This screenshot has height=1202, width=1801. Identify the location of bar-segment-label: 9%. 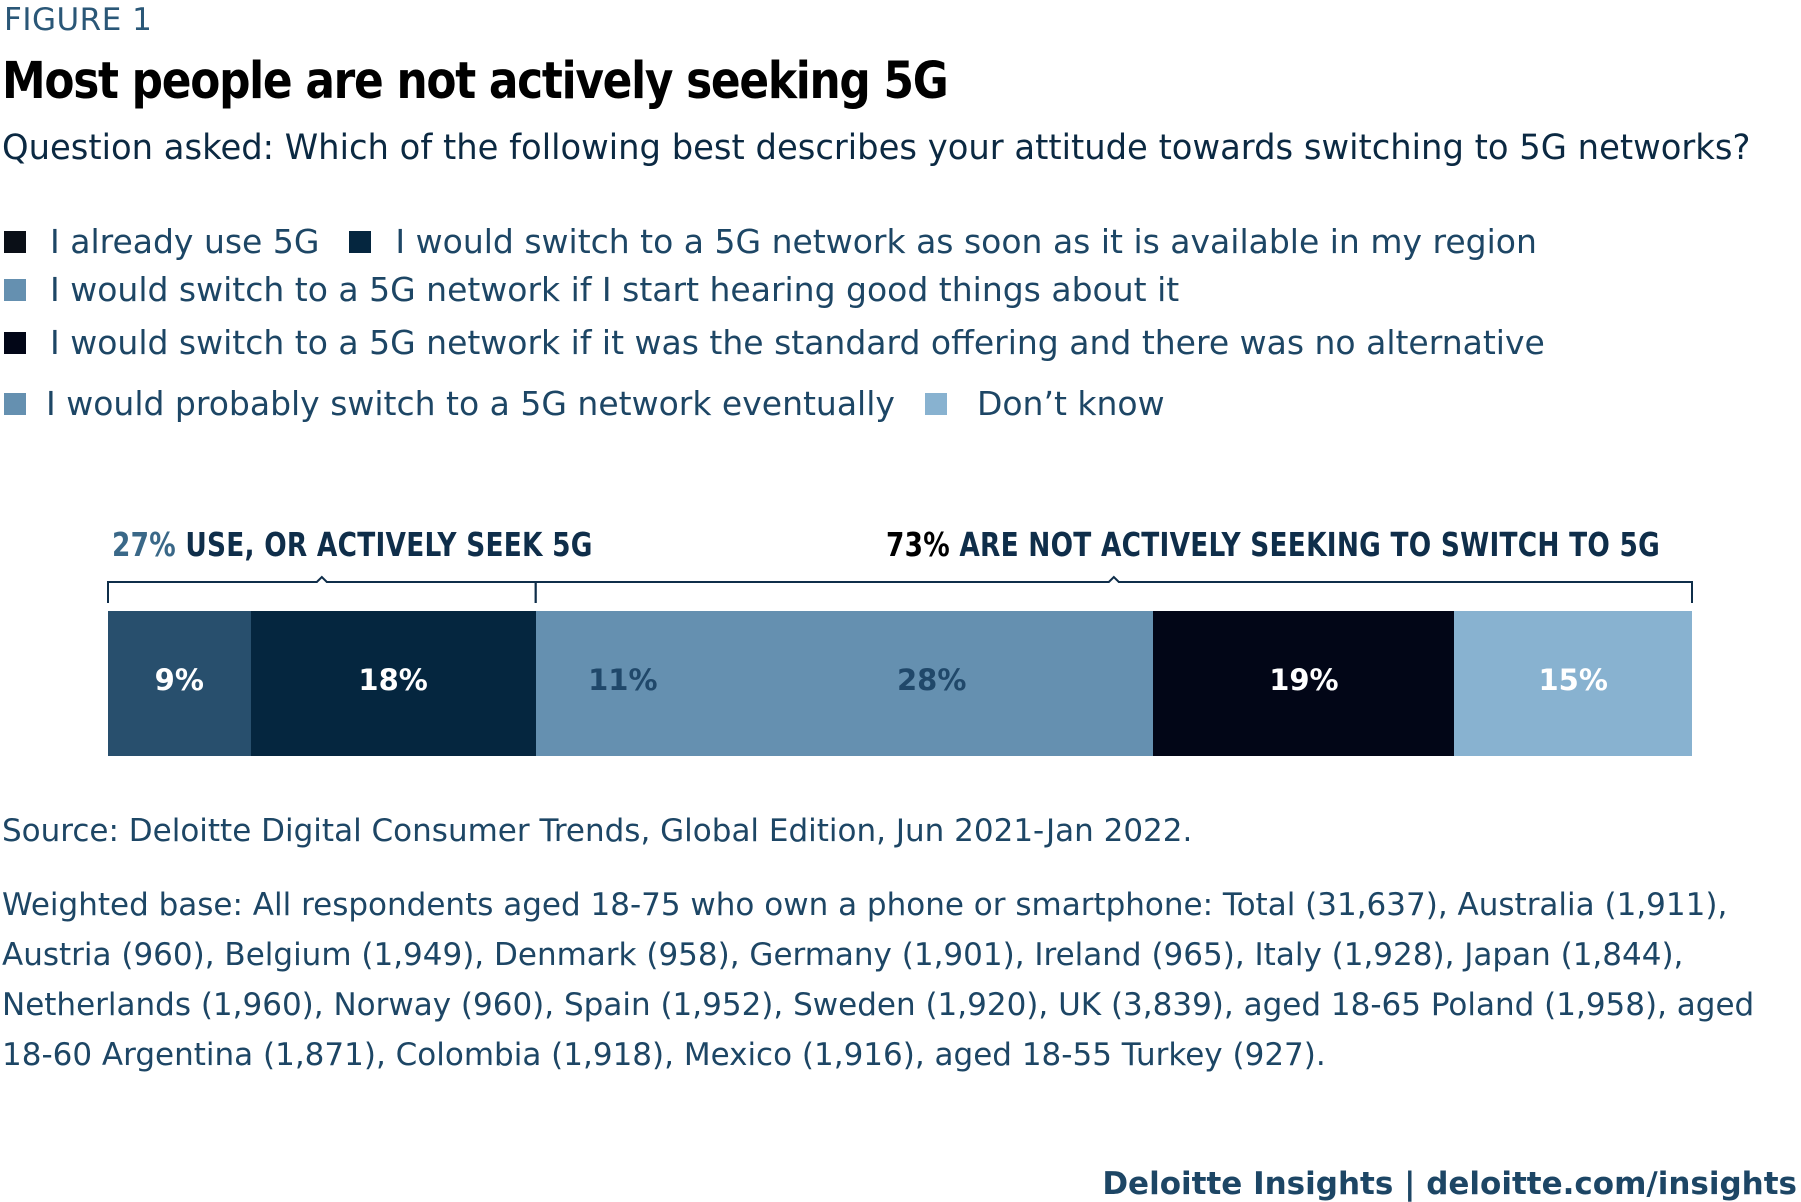
(179, 680).